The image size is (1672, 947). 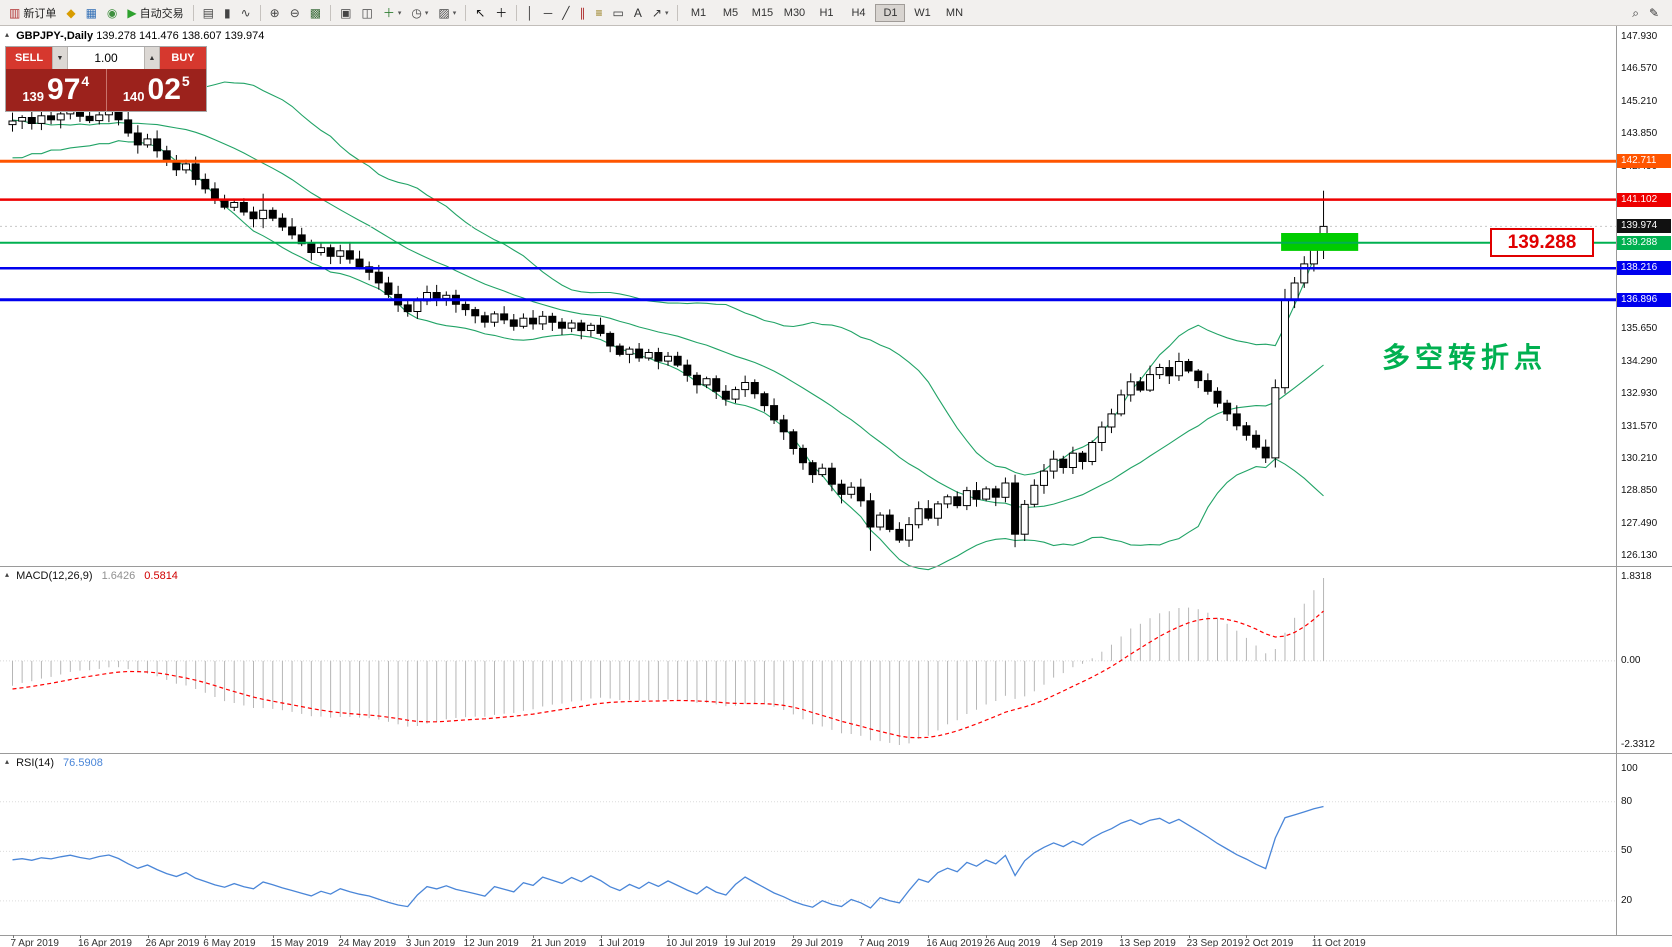 What do you see at coordinates (392, 13) in the screenshot?
I see `indicator-add-dropdown: ＋ ▾` at bounding box center [392, 13].